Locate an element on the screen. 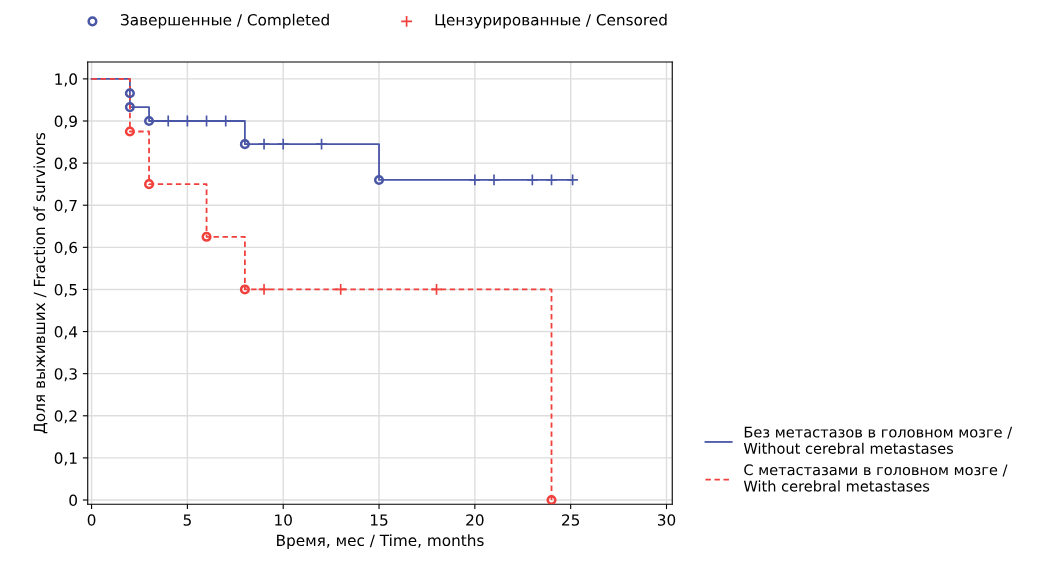 Image resolution: width=1057 pixels, height=564 pixels. y-tick-label: 0,9 is located at coordinates (65, 122).